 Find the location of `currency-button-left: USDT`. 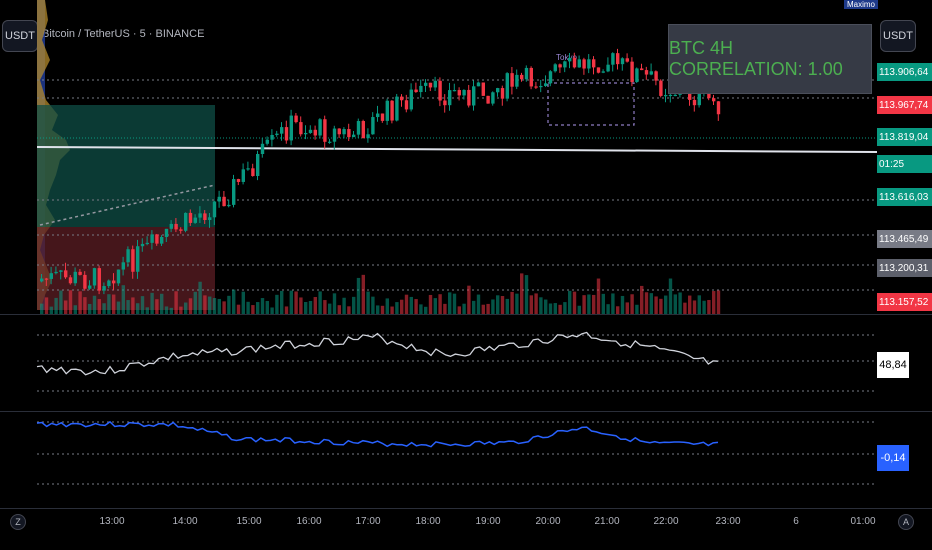

currency-button-left: USDT is located at coordinates (20, 36).